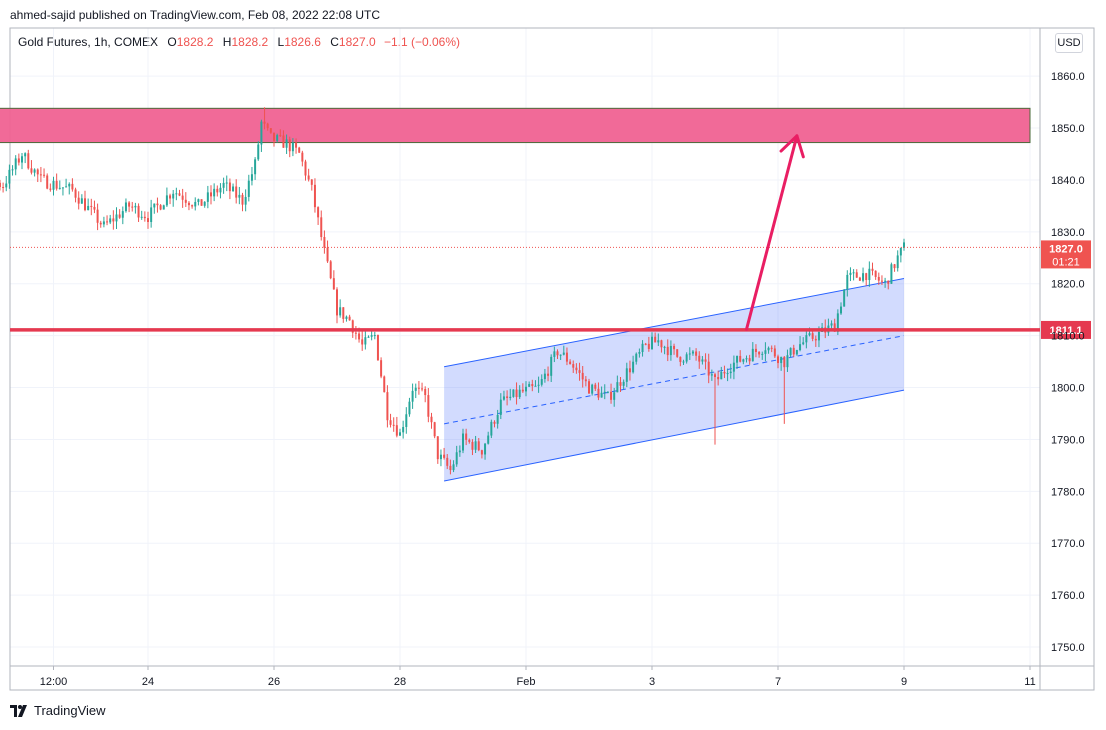 The height and width of the screenshot is (730, 1106). What do you see at coordinates (334, 42) in the screenshot?
I see `close-label: C` at bounding box center [334, 42].